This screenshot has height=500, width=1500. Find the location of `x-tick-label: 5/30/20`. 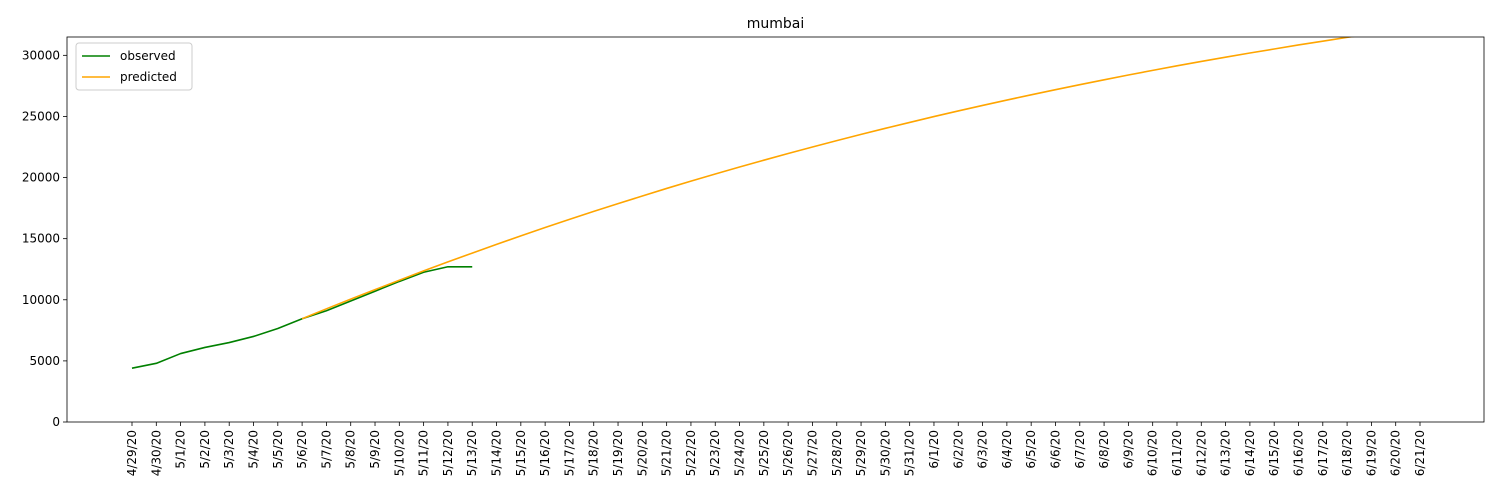

x-tick-label: 5/30/20 is located at coordinates (885, 453).